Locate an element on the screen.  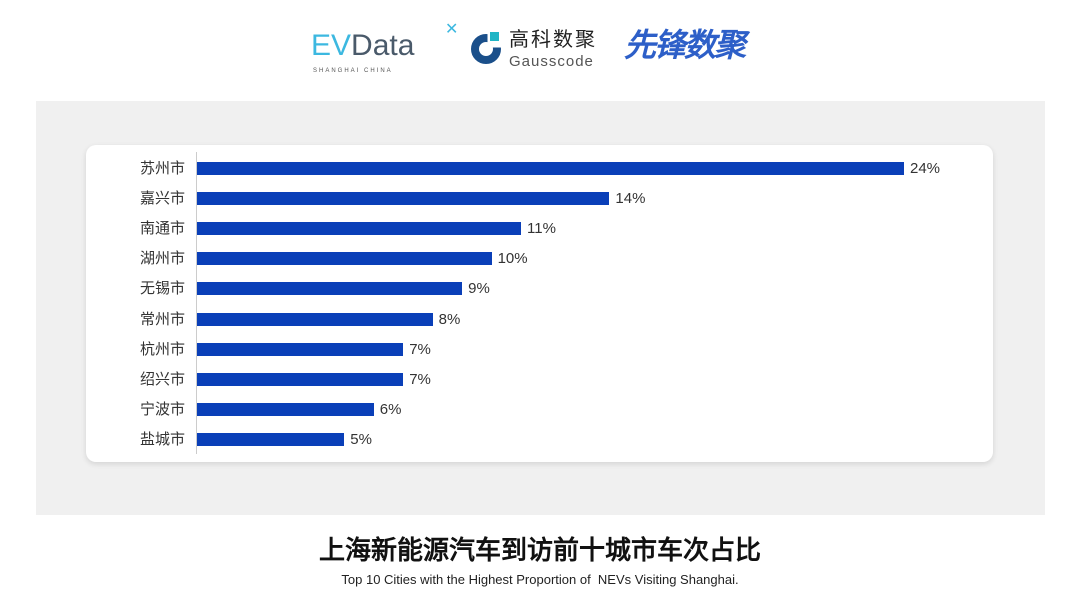
data-label: 14% is located at coordinates (630, 198).